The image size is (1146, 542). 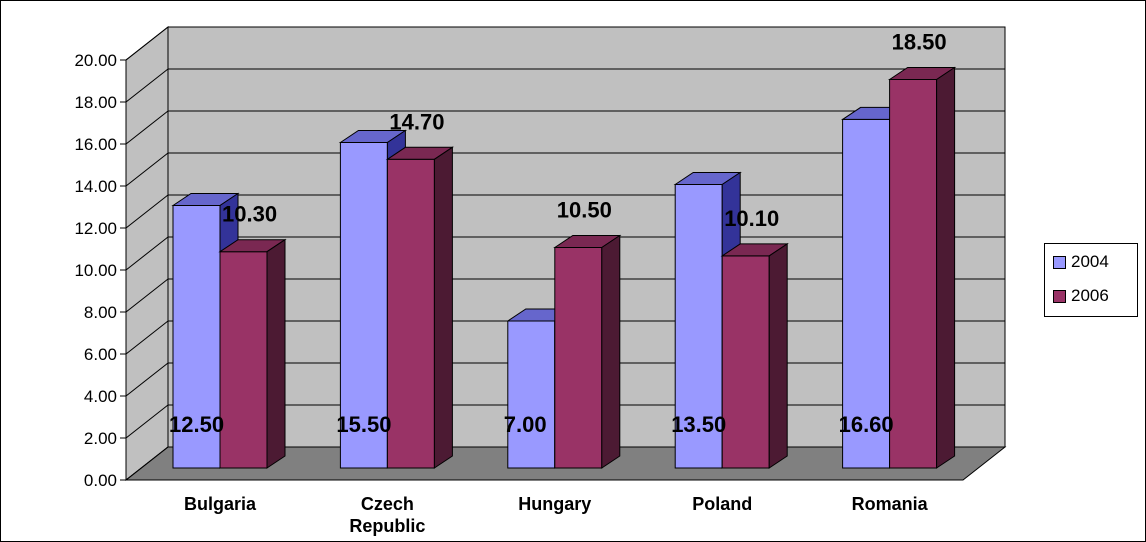 I want to click on y-tick-label: 16.00, so click(x=95, y=144).